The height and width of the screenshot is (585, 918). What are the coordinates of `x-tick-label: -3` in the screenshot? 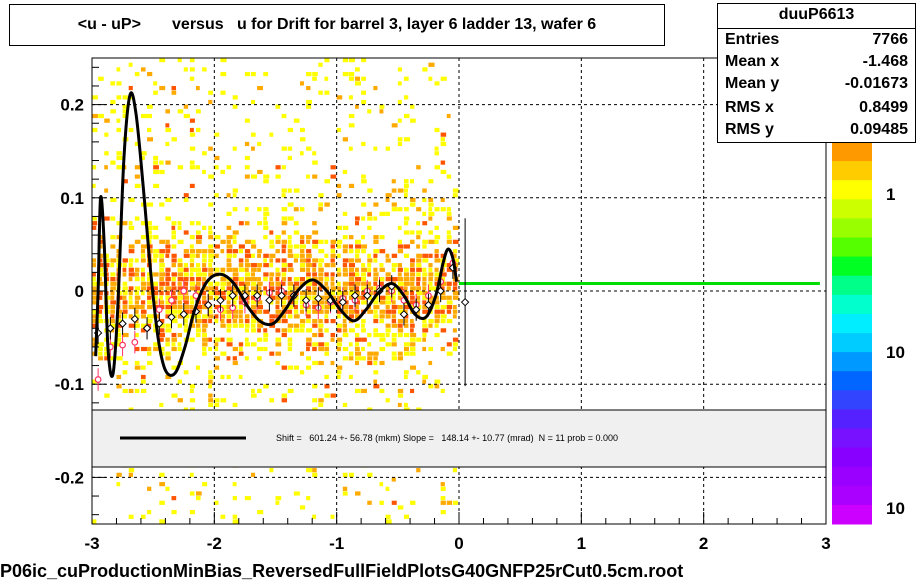 It's located at (91, 543).